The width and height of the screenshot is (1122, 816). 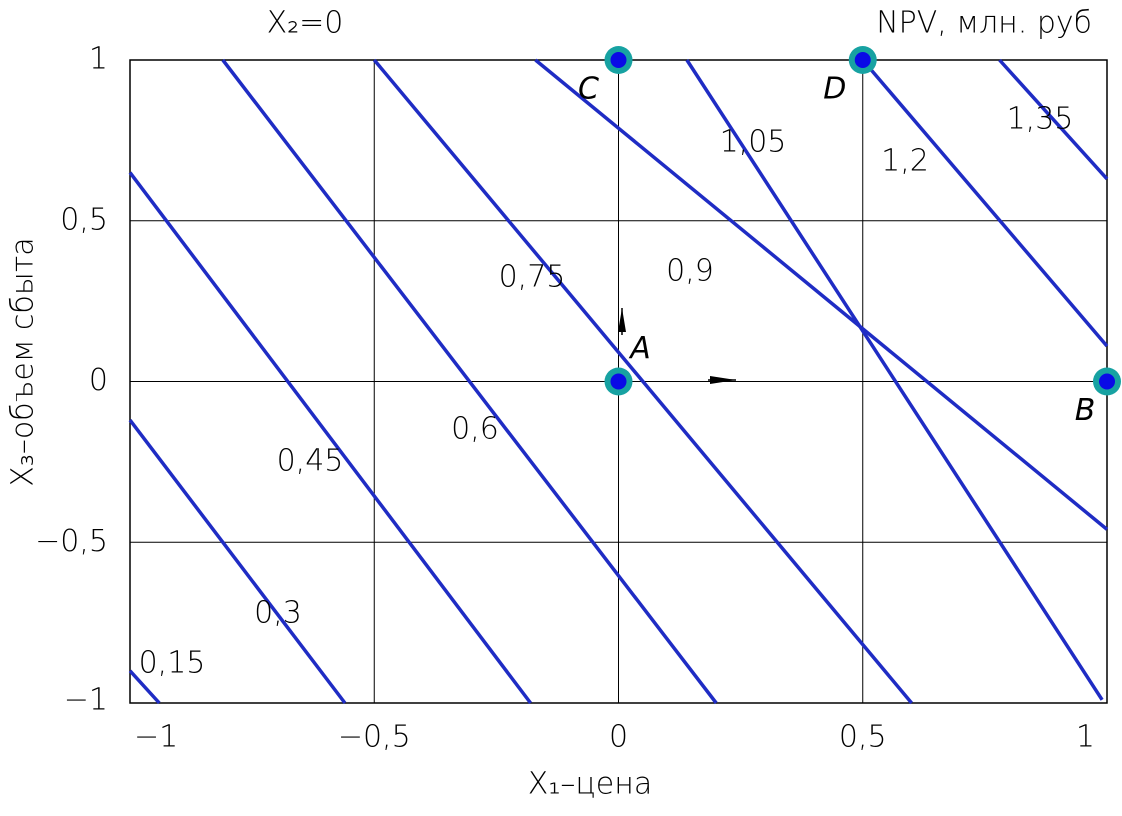 What do you see at coordinates (86, 700) in the screenshot?
I see `y-tick-label: −1` at bounding box center [86, 700].